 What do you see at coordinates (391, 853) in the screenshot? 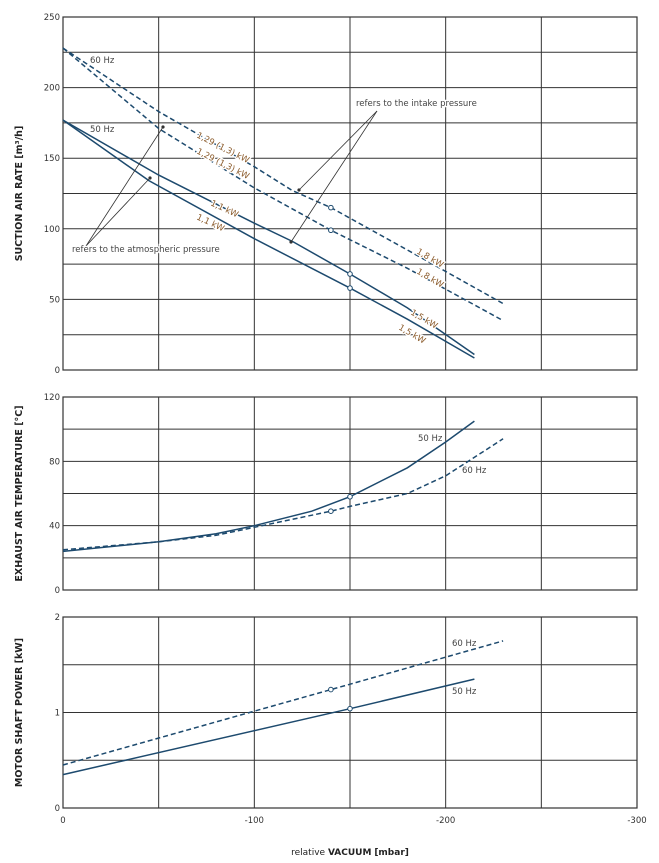
I see `x-axis-label-label-unit: [mbar]` at bounding box center [391, 853].